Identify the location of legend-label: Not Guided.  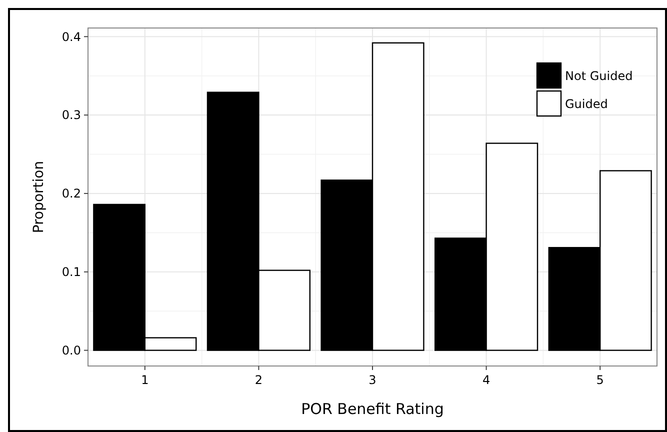
(599, 76).